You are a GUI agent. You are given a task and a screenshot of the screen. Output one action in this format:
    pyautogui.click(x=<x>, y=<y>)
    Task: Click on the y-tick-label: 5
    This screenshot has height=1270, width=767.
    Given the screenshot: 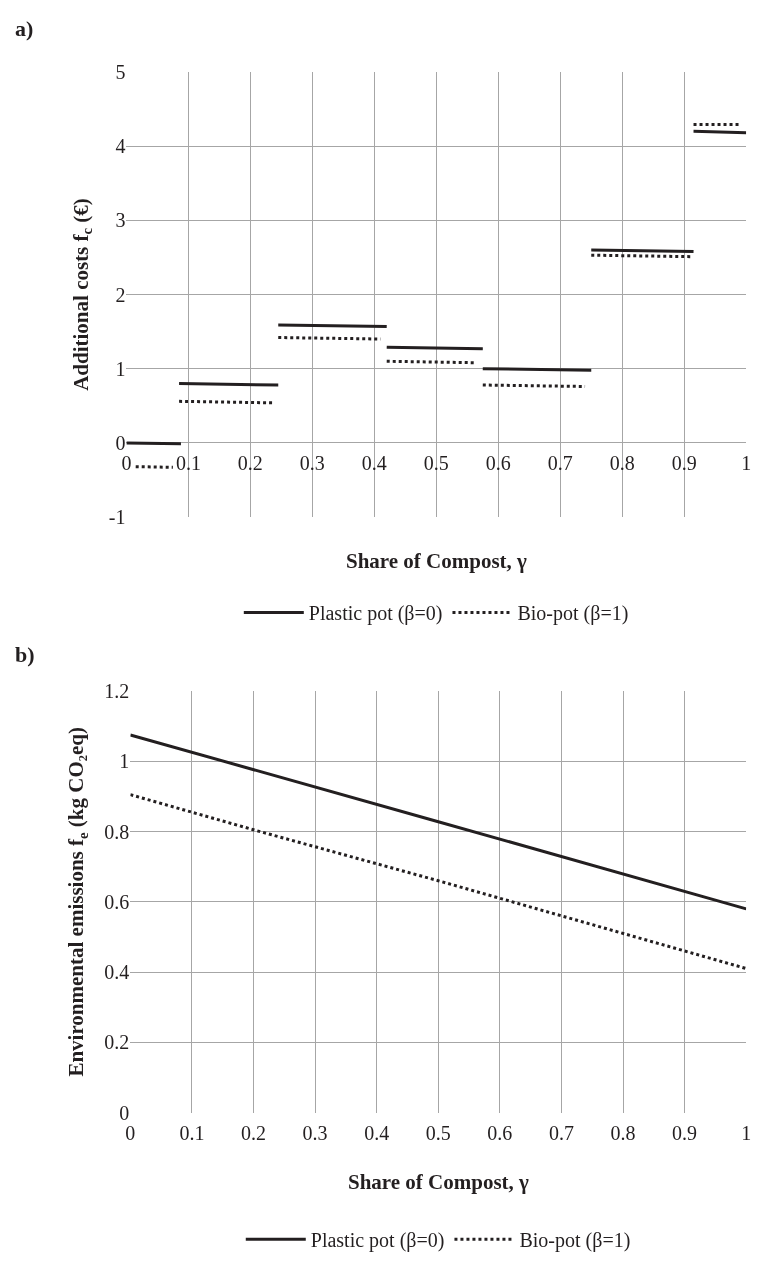 What is the action you would take?
    pyautogui.click(x=120, y=71)
    